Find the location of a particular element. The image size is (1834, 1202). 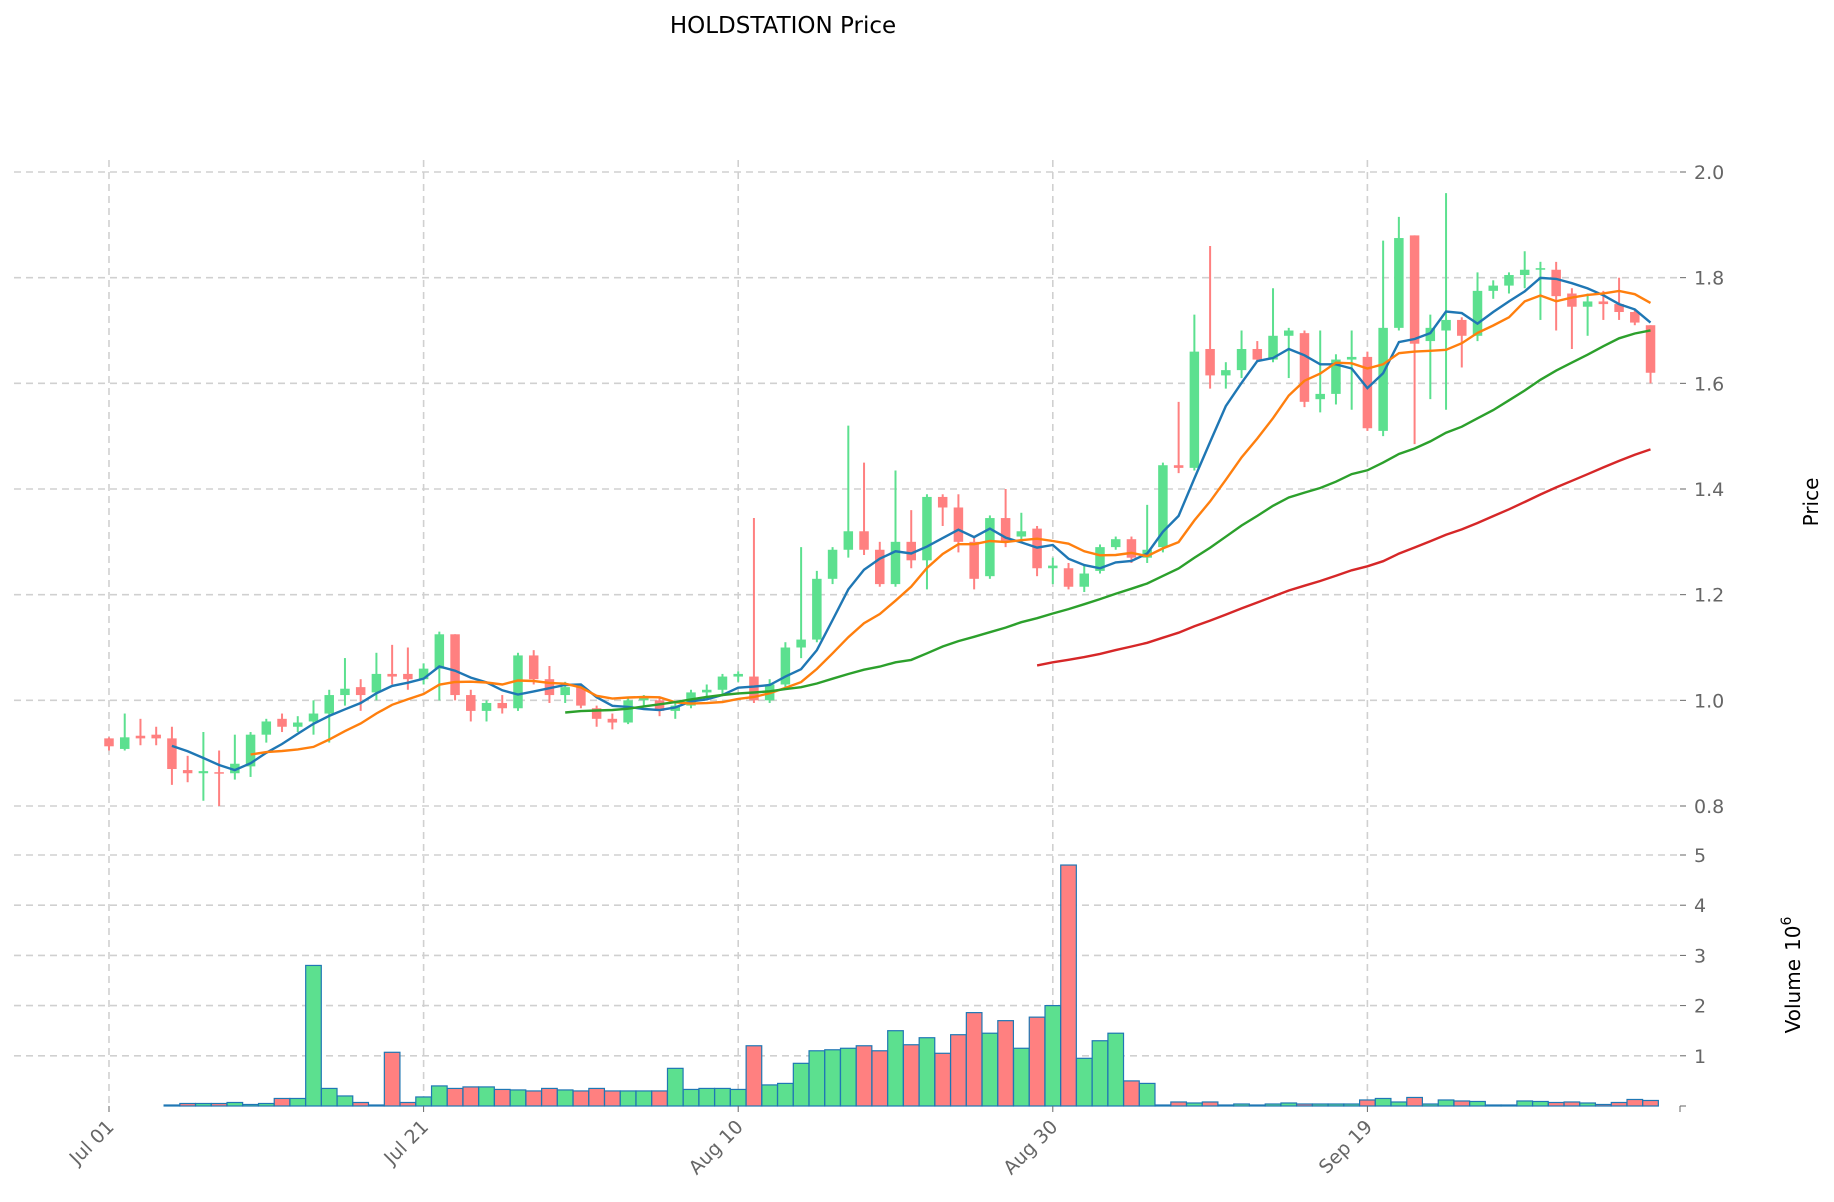

volume-label-text: Volume is located at coordinates (1793, 996).